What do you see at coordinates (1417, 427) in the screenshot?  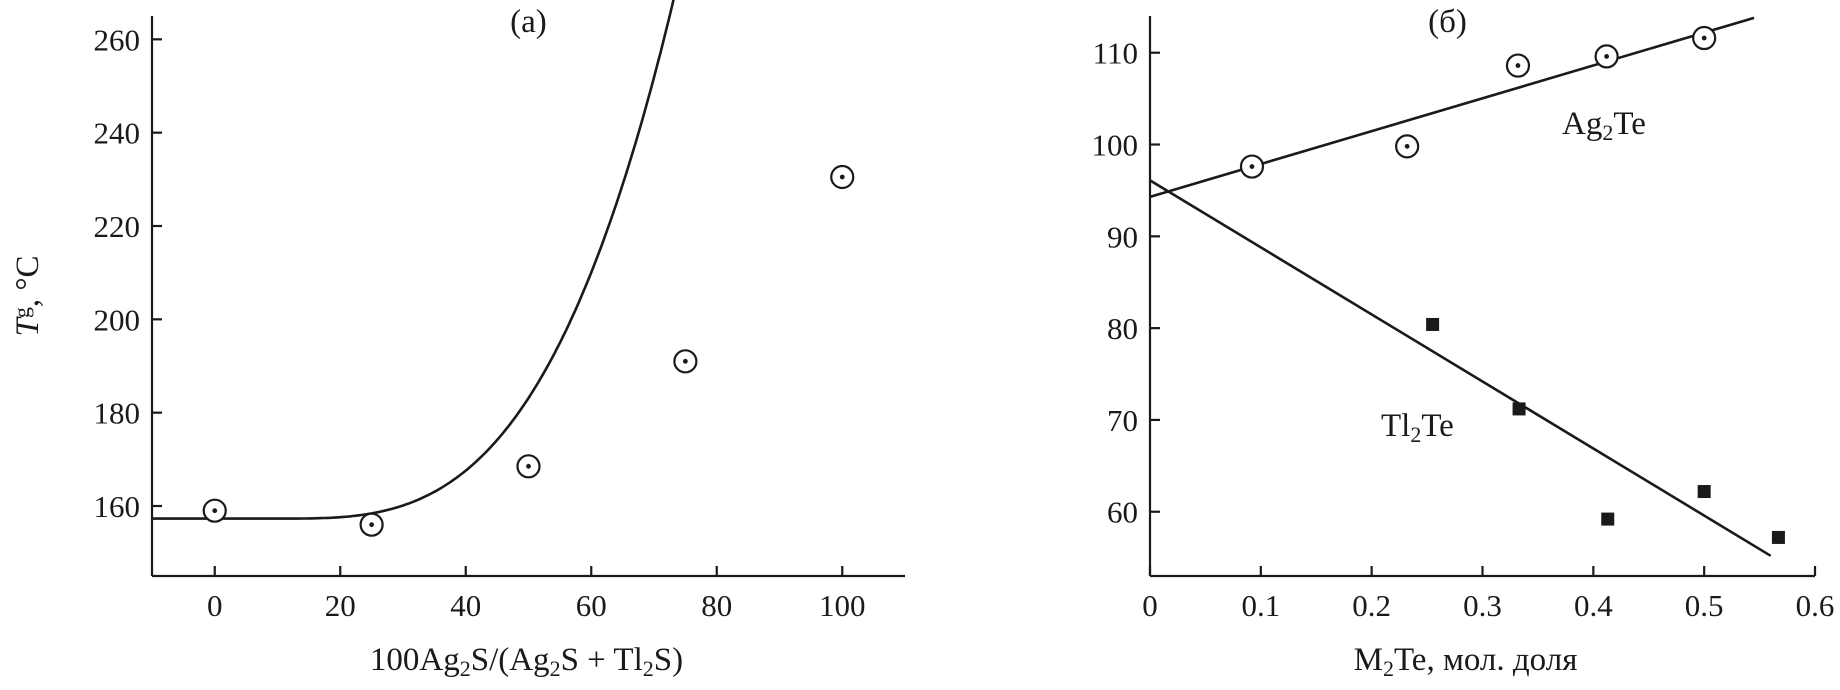 I see `series-label: Tl2Te` at bounding box center [1417, 427].